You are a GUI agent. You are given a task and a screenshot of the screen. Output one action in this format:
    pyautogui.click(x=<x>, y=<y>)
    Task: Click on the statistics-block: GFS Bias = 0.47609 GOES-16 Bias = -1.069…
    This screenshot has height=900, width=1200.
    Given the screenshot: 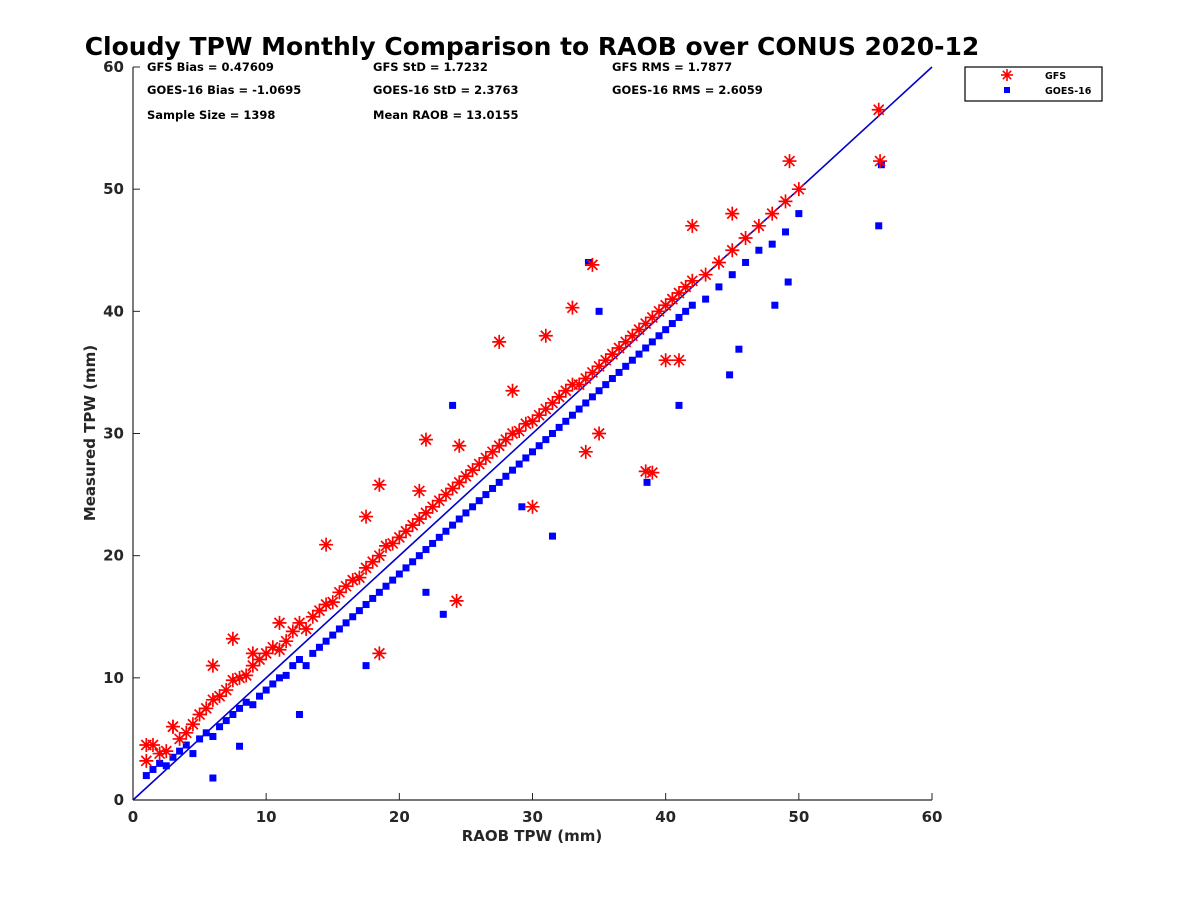 What is the action you would take?
    pyautogui.click(x=455, y=91)
    